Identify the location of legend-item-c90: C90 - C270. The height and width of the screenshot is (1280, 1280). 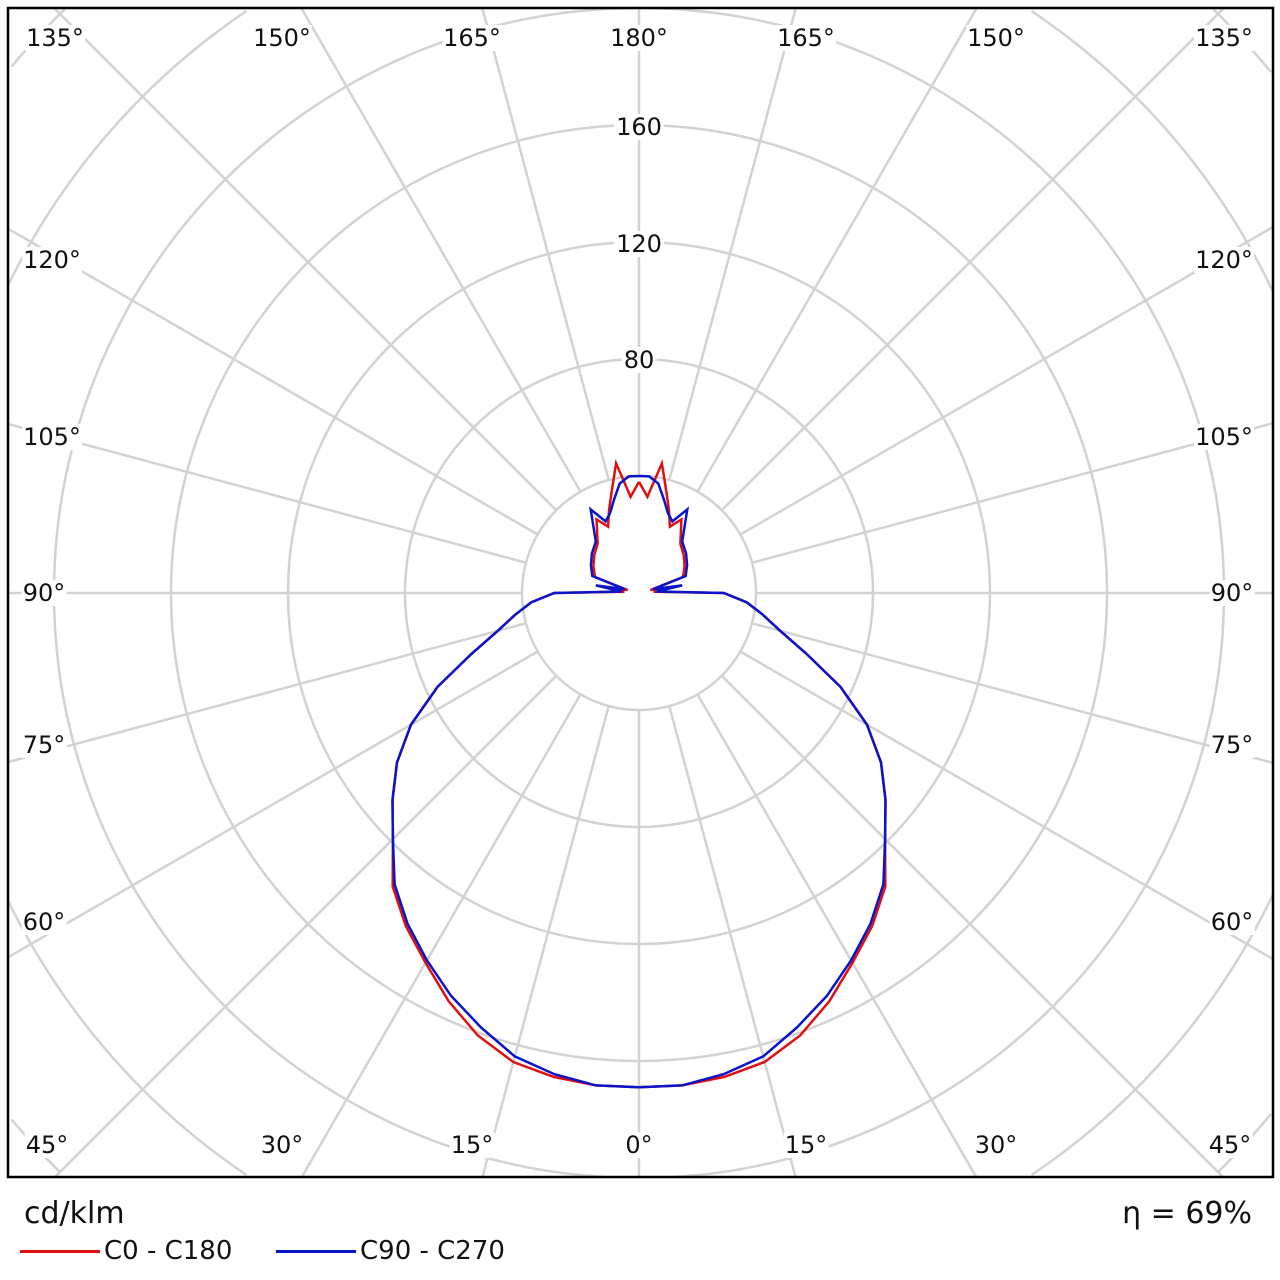
(390, 1251).